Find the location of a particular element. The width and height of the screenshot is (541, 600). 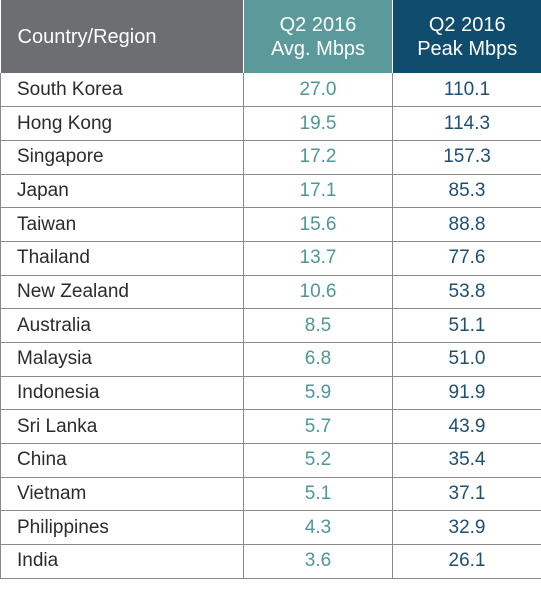

cell-country: Philippines is located at coordinates (122, 528).